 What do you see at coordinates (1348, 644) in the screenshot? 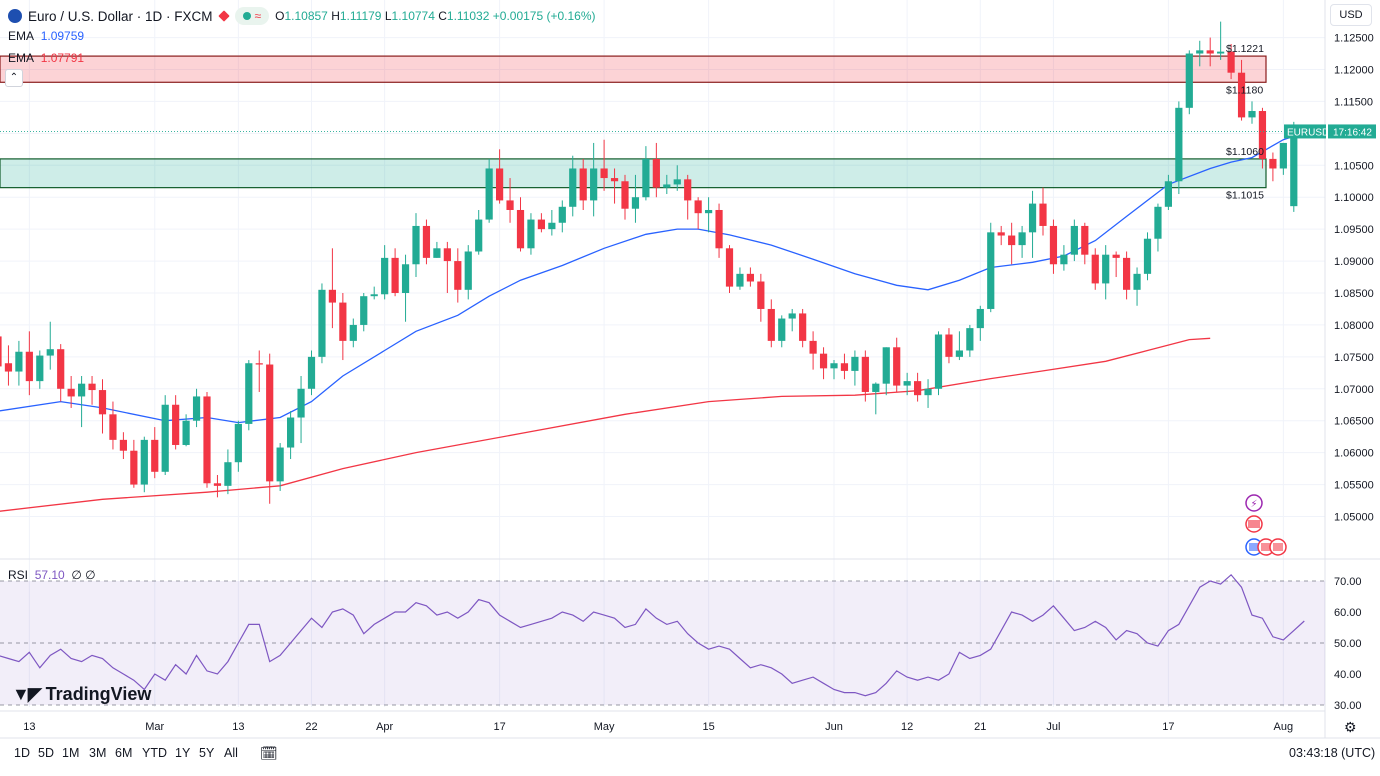
I see `rsi-tick-label: 50.00` at bounding box center [1348, 644].